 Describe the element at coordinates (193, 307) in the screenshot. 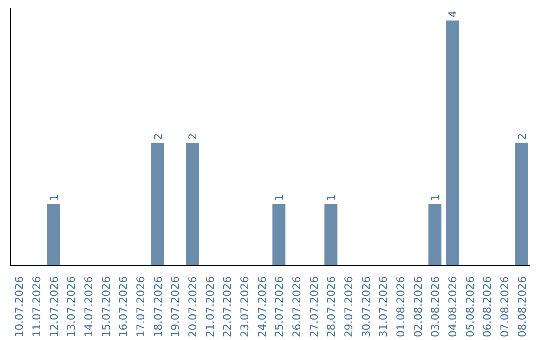

I see `x-tick-label: 20.07.2026` at that location.